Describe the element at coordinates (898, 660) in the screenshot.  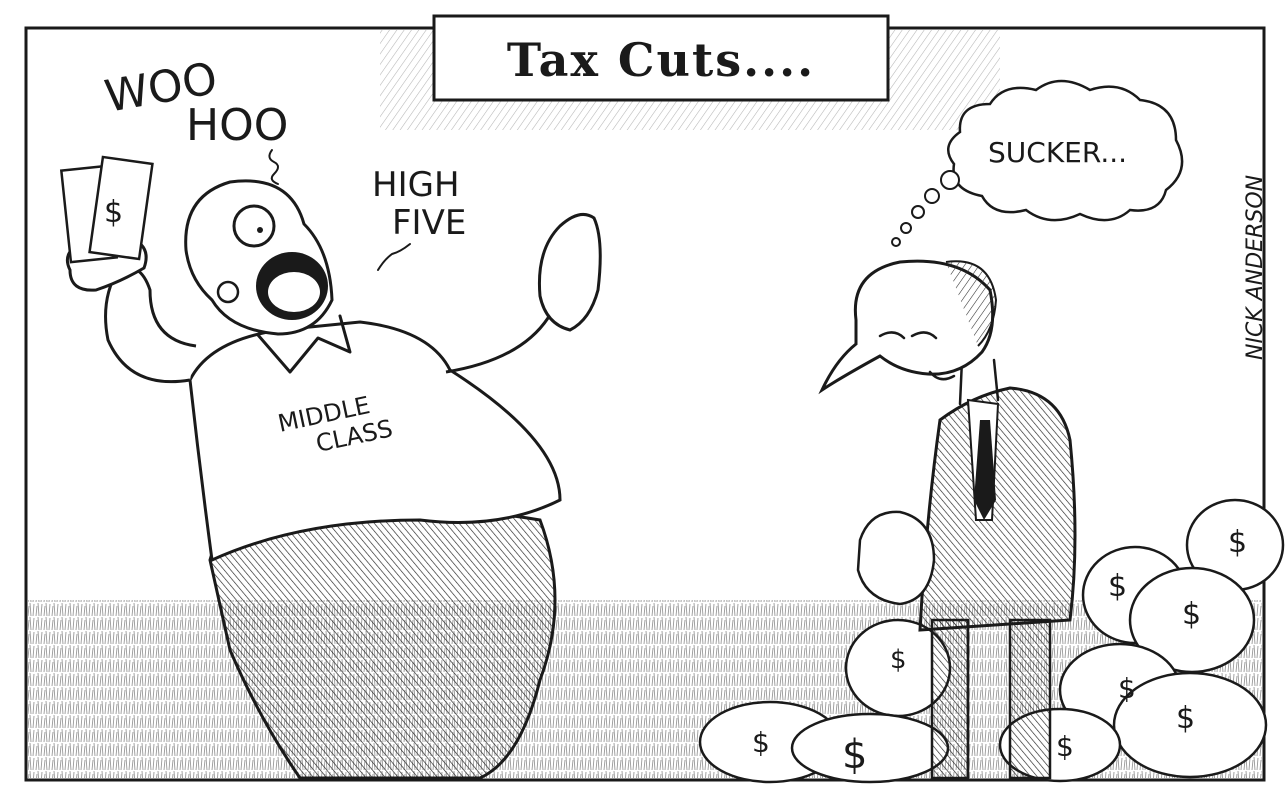
I see `bag-dollar-6: $` at that location.